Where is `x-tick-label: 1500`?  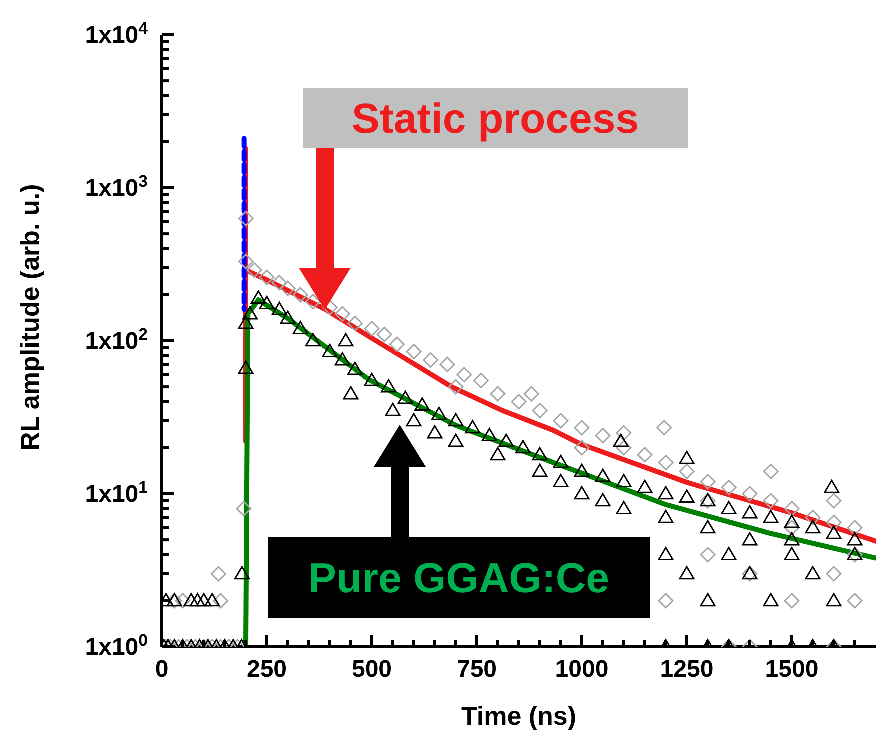 x-tick-label: 1500 is located at coordinates (792, 669).